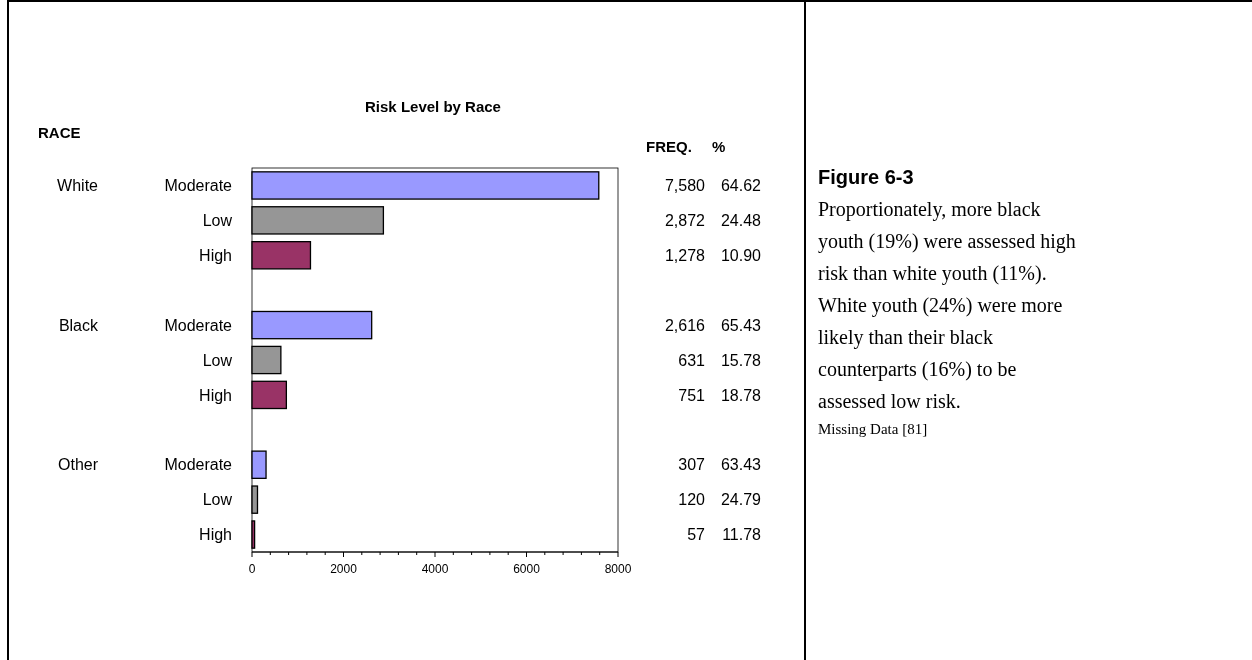  What do you see at coordinates (78, 186) in the screenshot?
I see `text: White` at bounding box center [78, 186].